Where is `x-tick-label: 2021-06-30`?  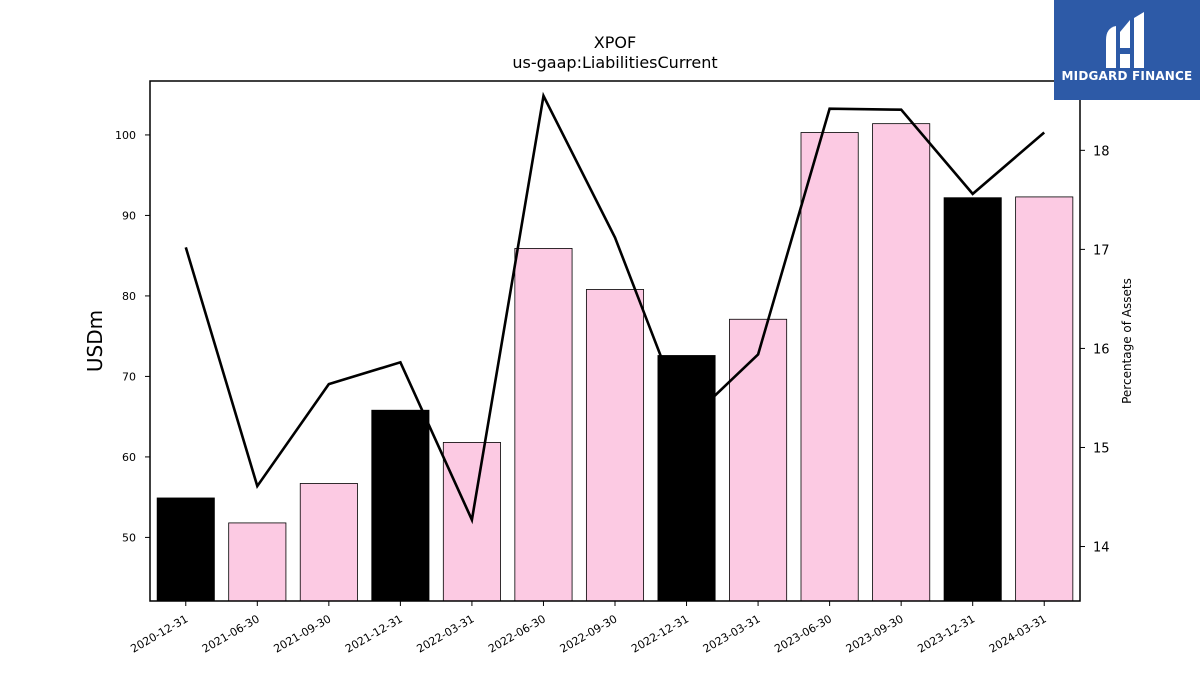 x-tick-label: 2021-06-30 is located at coordinates (231, 633).